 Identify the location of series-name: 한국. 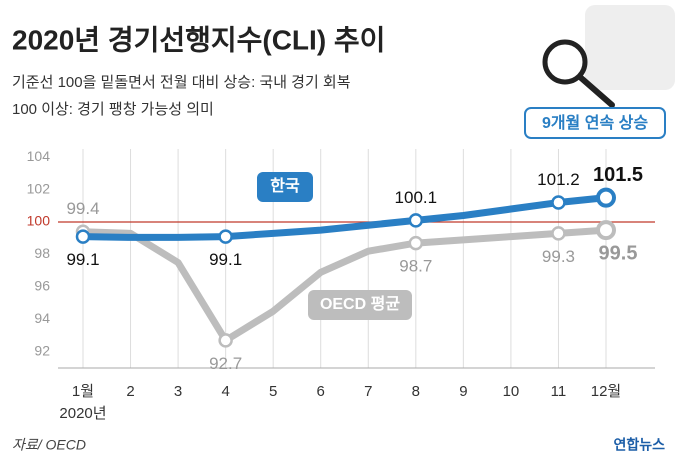
(285, 185).